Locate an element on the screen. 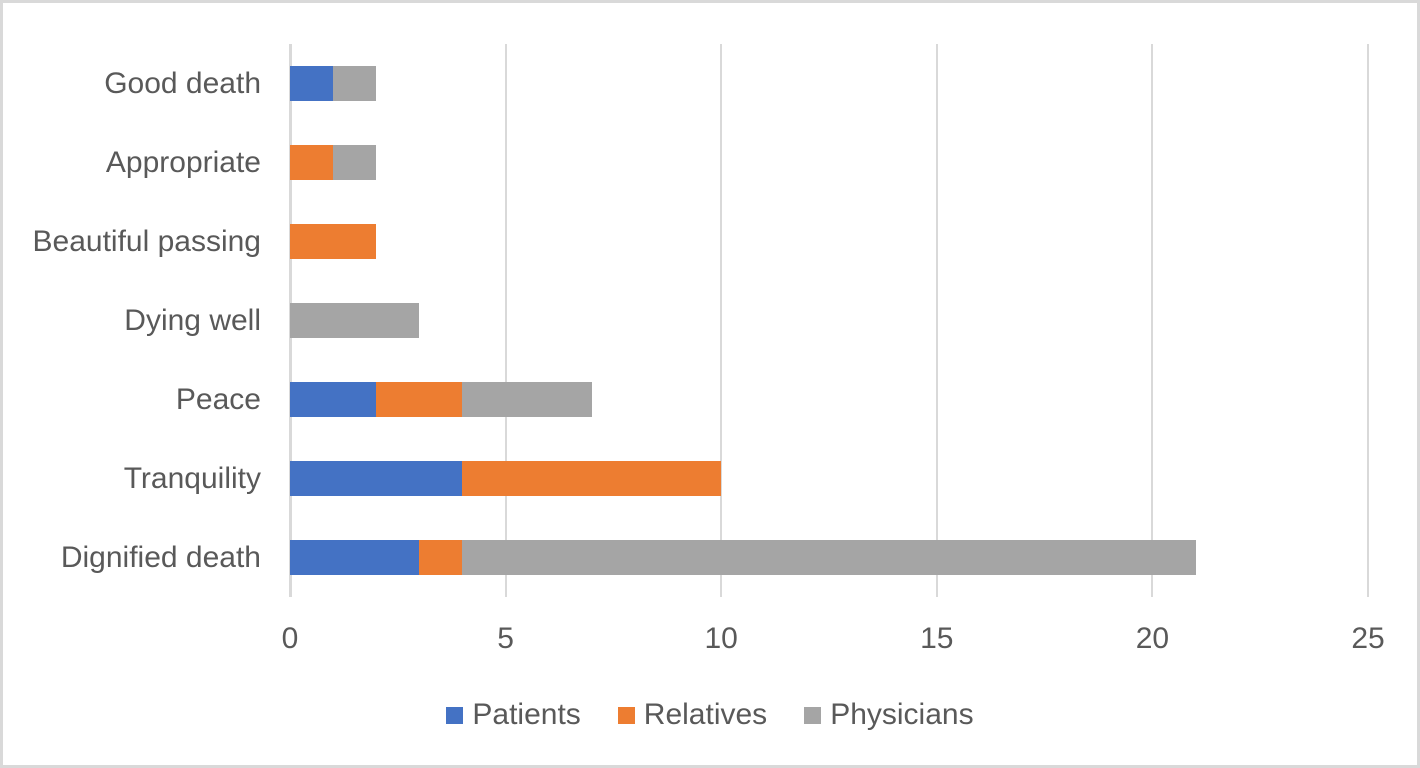 The height and width of the screenshot is (768, 1420). legend: Patients Relatives Physicians is located at coordinates (710, 715).